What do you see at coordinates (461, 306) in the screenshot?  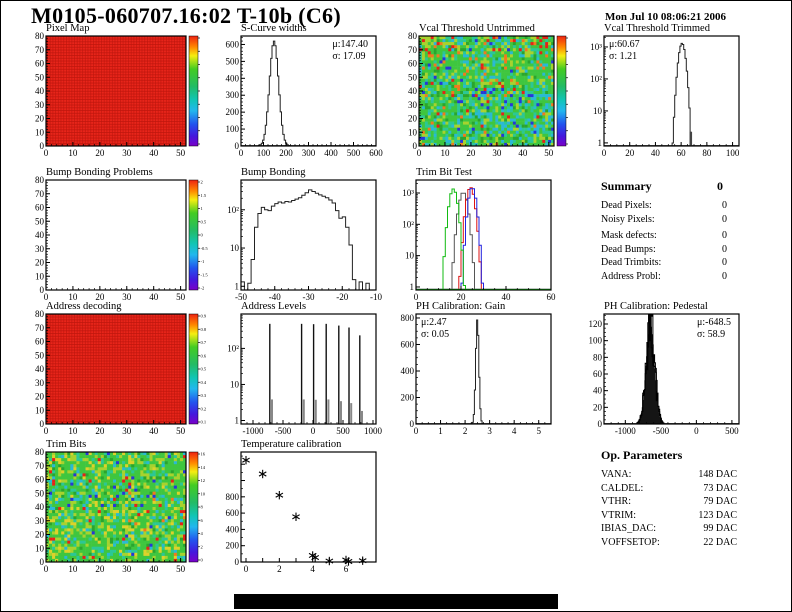 I see `ph-calibration-gain-title: PH Calibration: Gain` at bounding box center [461, 306].